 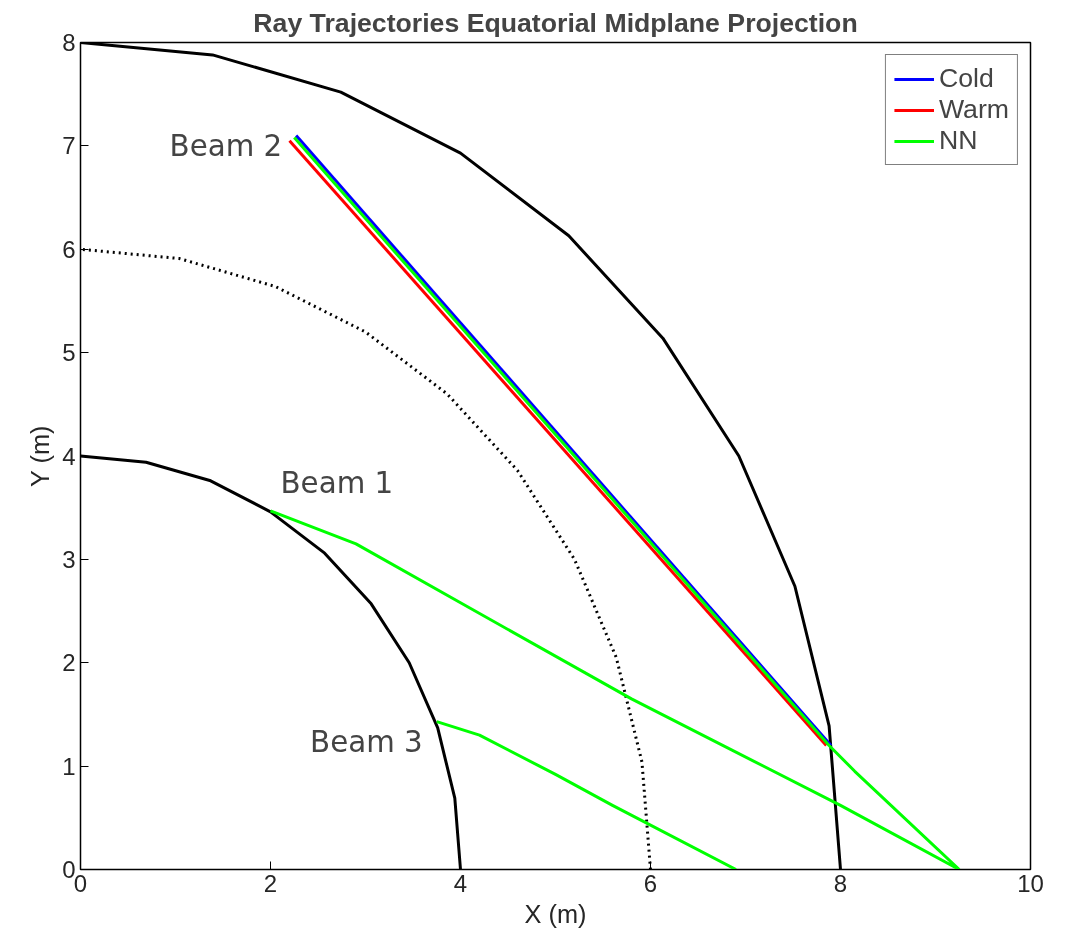 I want to click on y-tick-label: 6, so click(x=69, y=249).